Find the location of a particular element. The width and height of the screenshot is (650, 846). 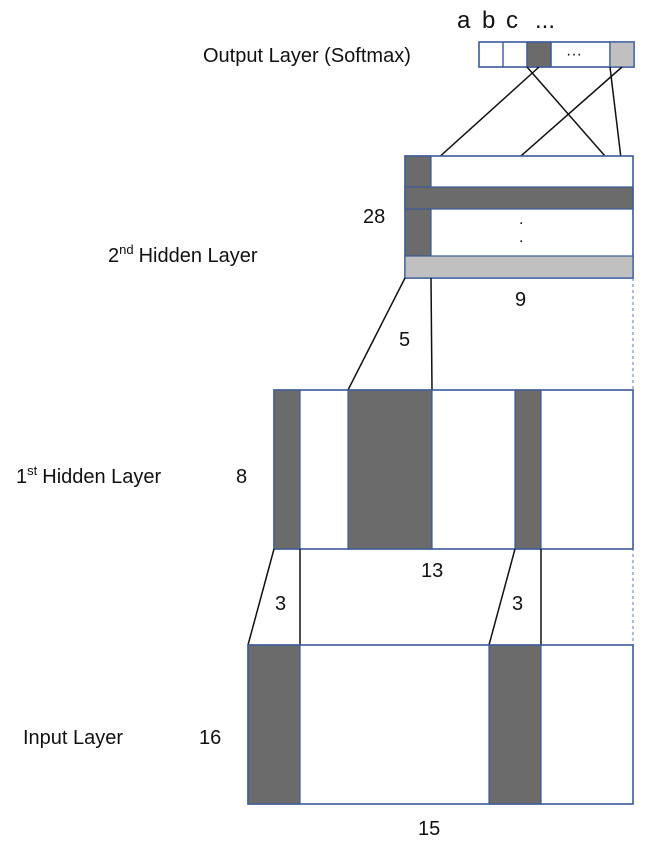

hidden-layer-2: 2nd Hidden Layer 28 9 . . is located at coordinates (371, 233).